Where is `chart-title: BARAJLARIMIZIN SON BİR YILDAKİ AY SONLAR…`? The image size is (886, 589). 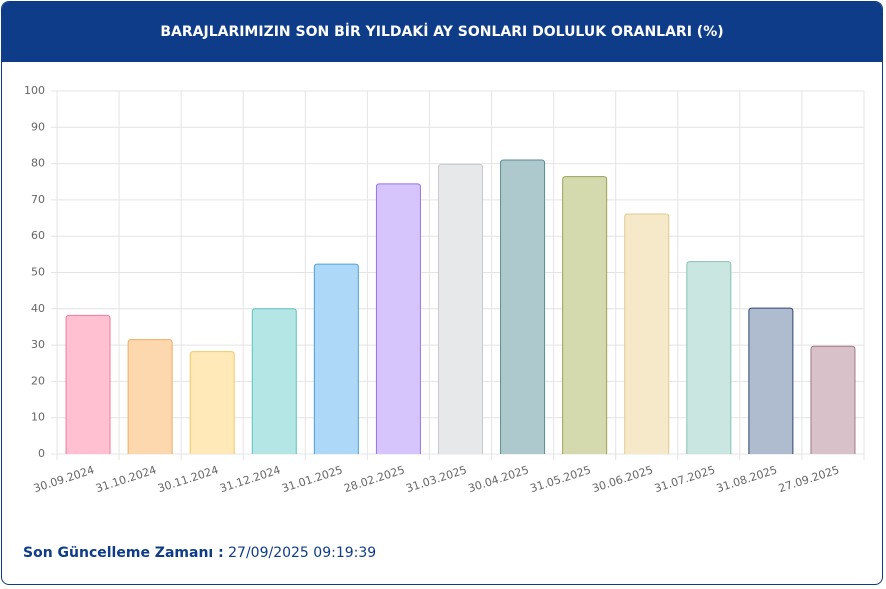
chart-title: BARAJLARIMIZIN SON BİR YILDAKİ AY SONLAR… is located at coordinates (442, 32).